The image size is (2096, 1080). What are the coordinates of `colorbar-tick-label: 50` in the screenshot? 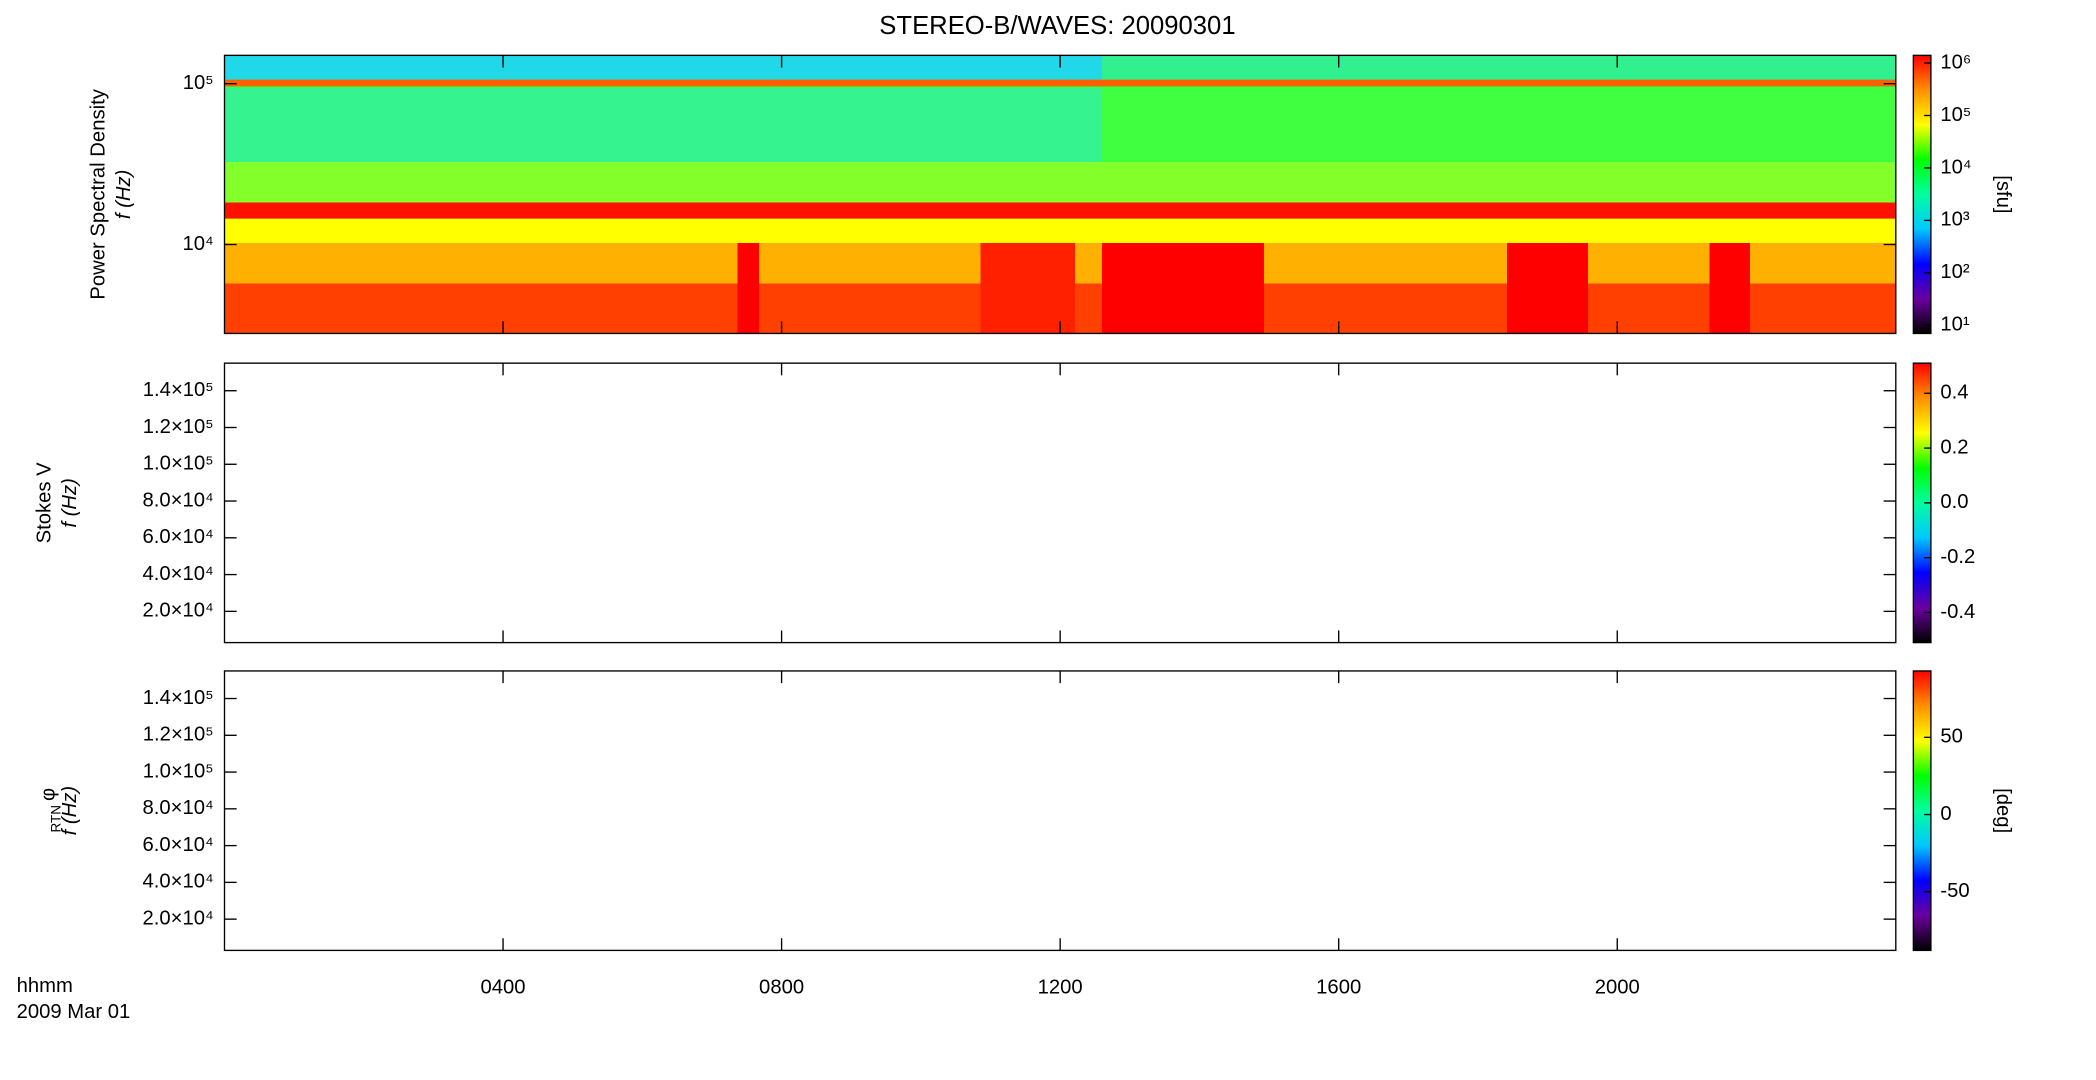 It's located at (1951, 737).